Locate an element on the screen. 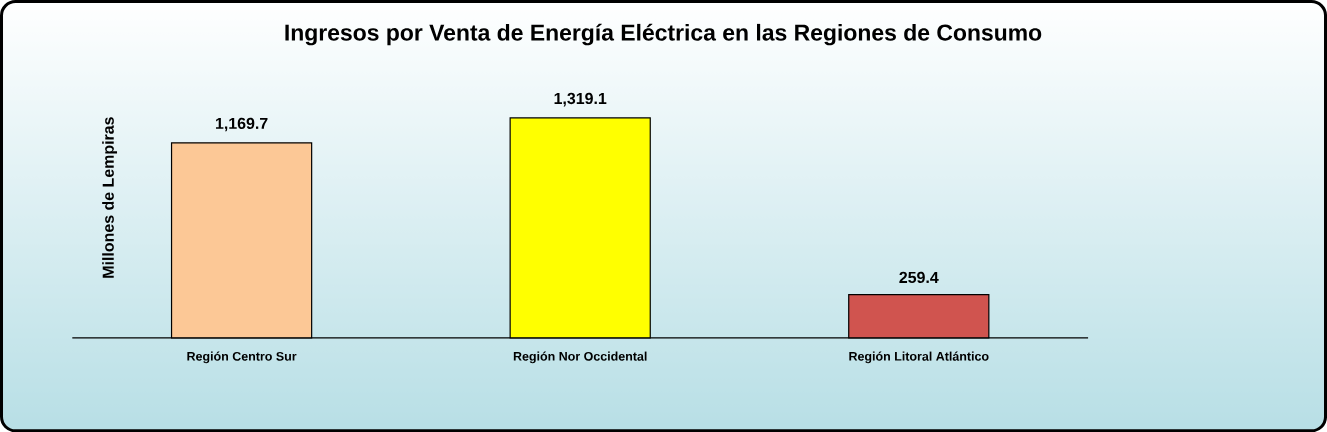 The height and width of the screenshot is (432, 1327). data-label: 1,319.1 is located at coordinates (580, 99).